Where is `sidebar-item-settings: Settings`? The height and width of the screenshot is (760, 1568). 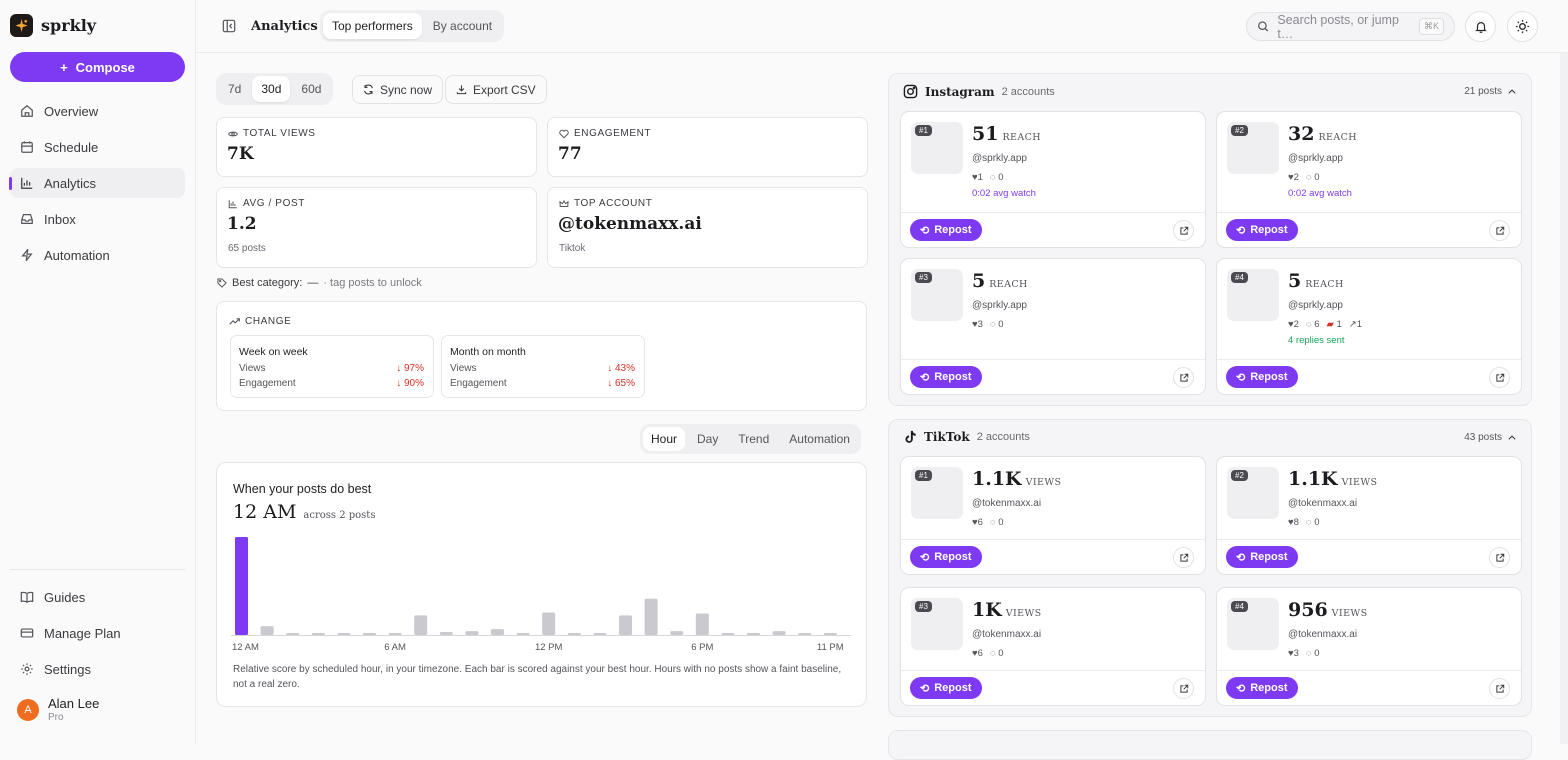 sidebar-item-settings: Settings is located at coordinates (97, 669).